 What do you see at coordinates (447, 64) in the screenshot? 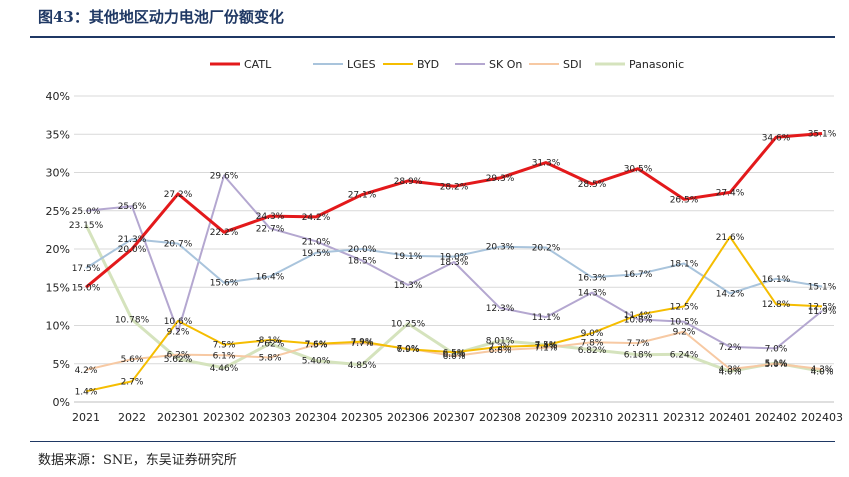
I see `legend: CATL LGES BYD SK On SDI Panasonic` at bounding box center [447, 64].